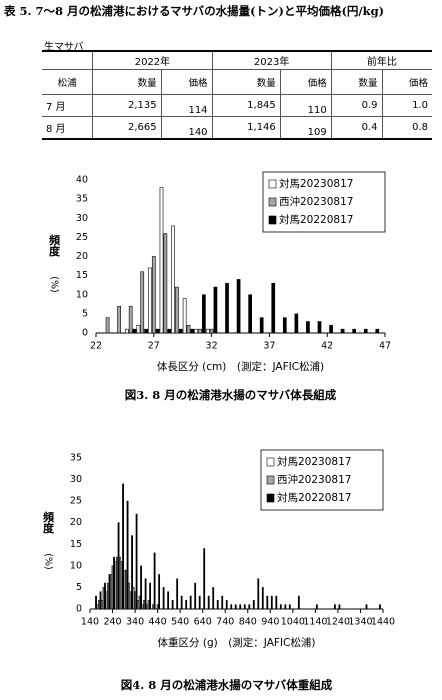 This screenshot has width=442, height=700. I want to click on header-cell: 松浦, so click(68, 82).